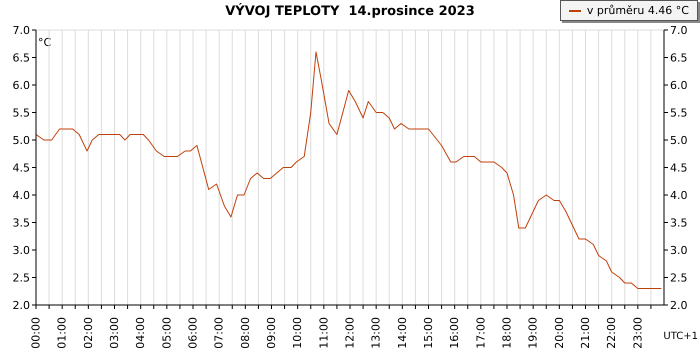  I want to click on x-axis-title: UTC+1, so click(680, 336).